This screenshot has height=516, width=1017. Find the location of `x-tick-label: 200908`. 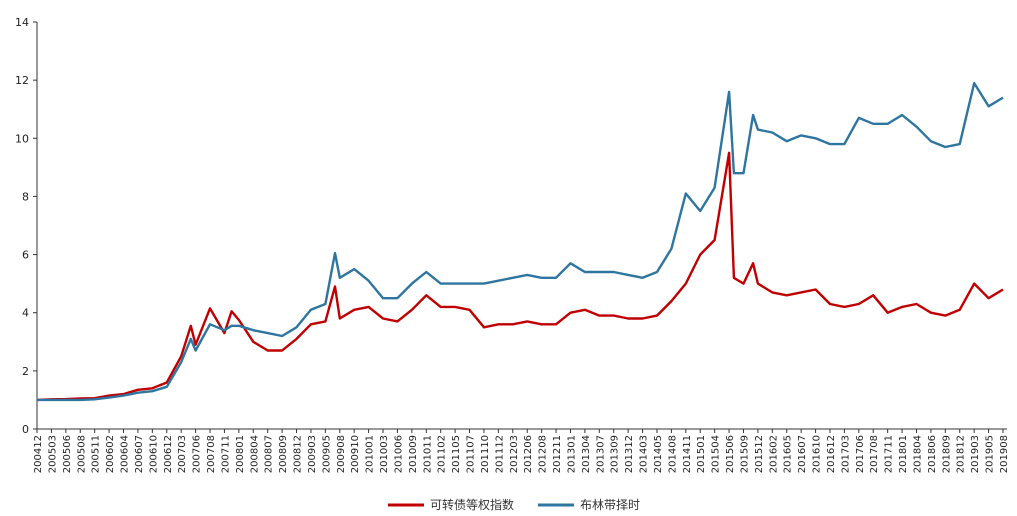

x-tick-label: 200908 is located at coordinates (341, 454).